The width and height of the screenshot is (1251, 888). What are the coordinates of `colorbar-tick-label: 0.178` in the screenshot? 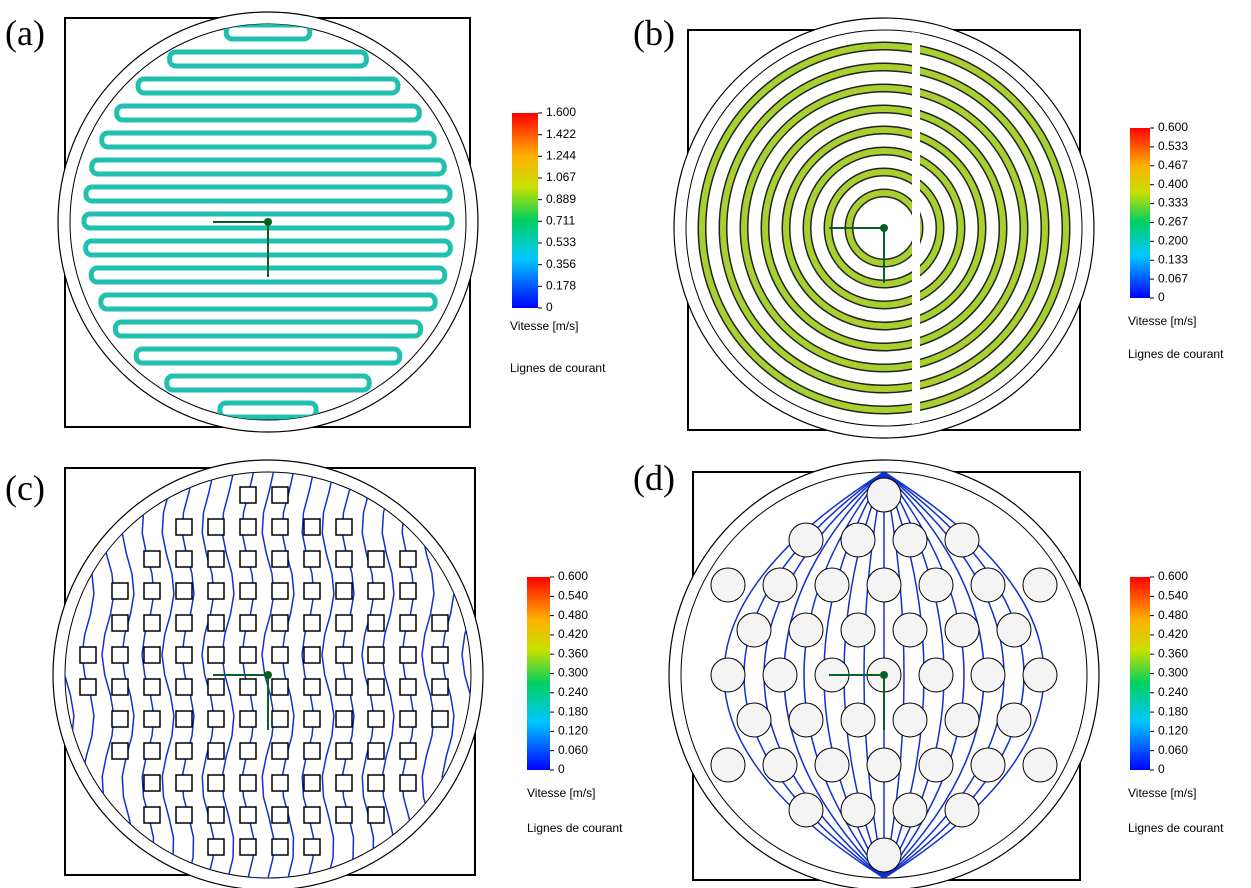 It's located at (561, 286).